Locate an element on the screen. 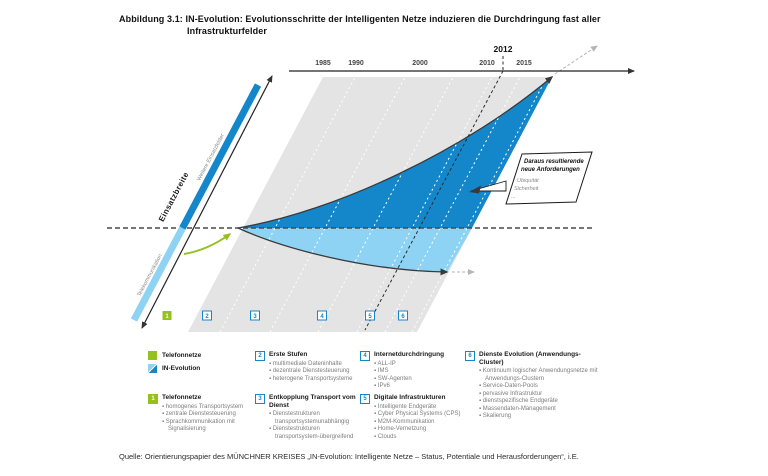 The height and width of the screenshot is (476, 768). callout-tail-arrowhead is located at coordinates (475, 189).